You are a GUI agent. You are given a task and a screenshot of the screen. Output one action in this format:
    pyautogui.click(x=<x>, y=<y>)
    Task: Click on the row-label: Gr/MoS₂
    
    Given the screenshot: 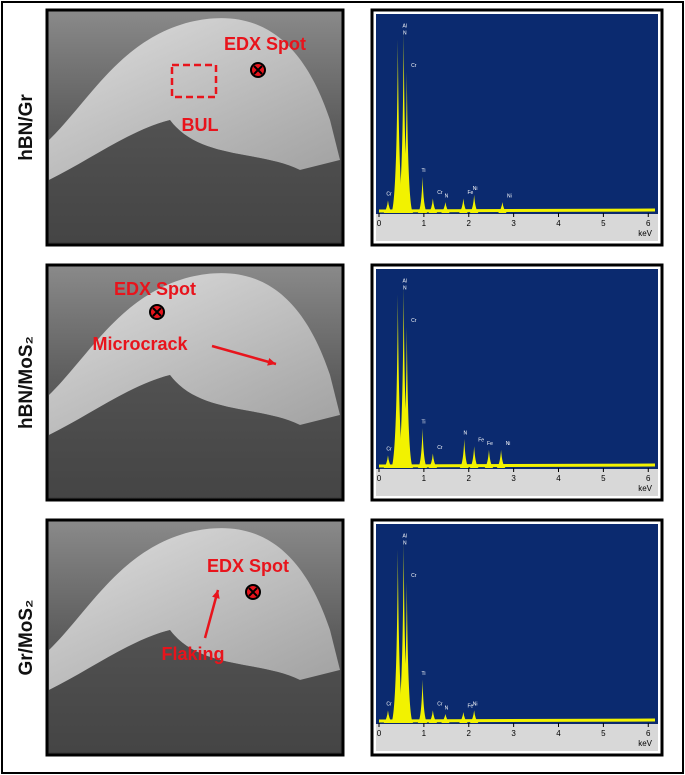 What is the action you would take?
    pyautogui.click(x=26, y=638)
    